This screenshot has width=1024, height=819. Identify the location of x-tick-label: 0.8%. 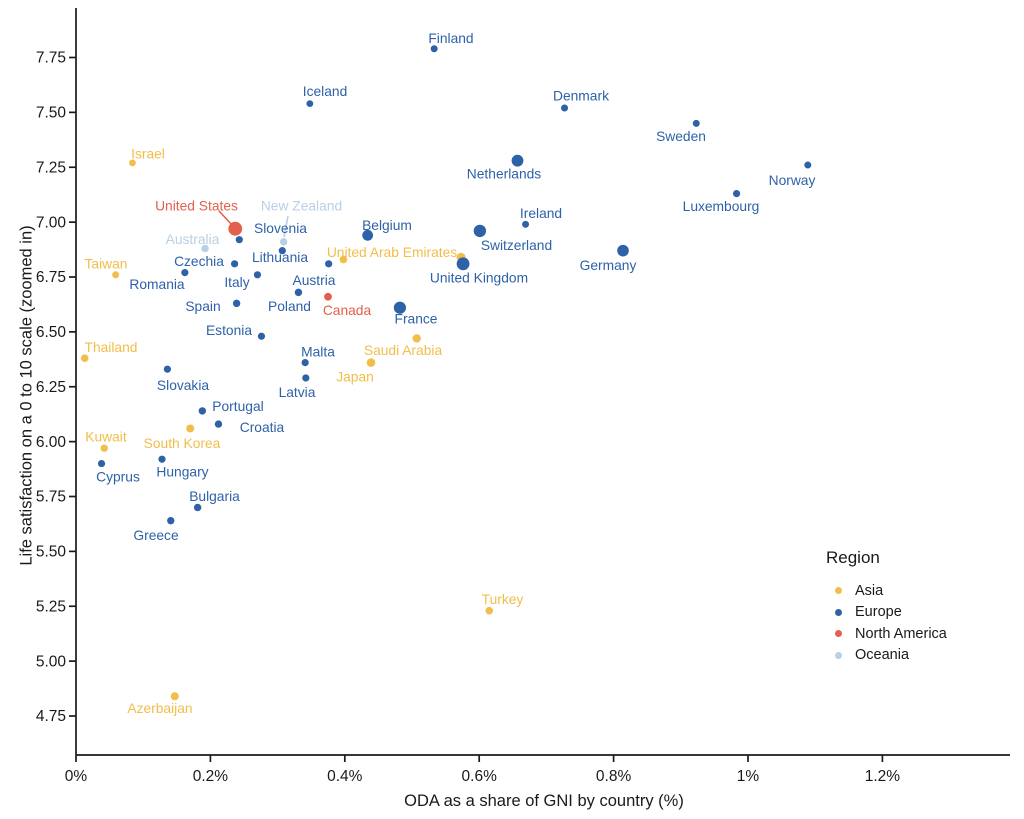
(614, 776).